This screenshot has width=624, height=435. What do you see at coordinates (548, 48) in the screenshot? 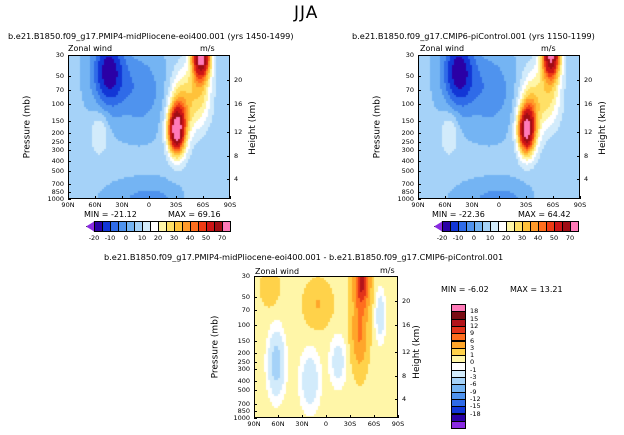
I see `panel2-units: m/s` at bounding box center [548, 48].